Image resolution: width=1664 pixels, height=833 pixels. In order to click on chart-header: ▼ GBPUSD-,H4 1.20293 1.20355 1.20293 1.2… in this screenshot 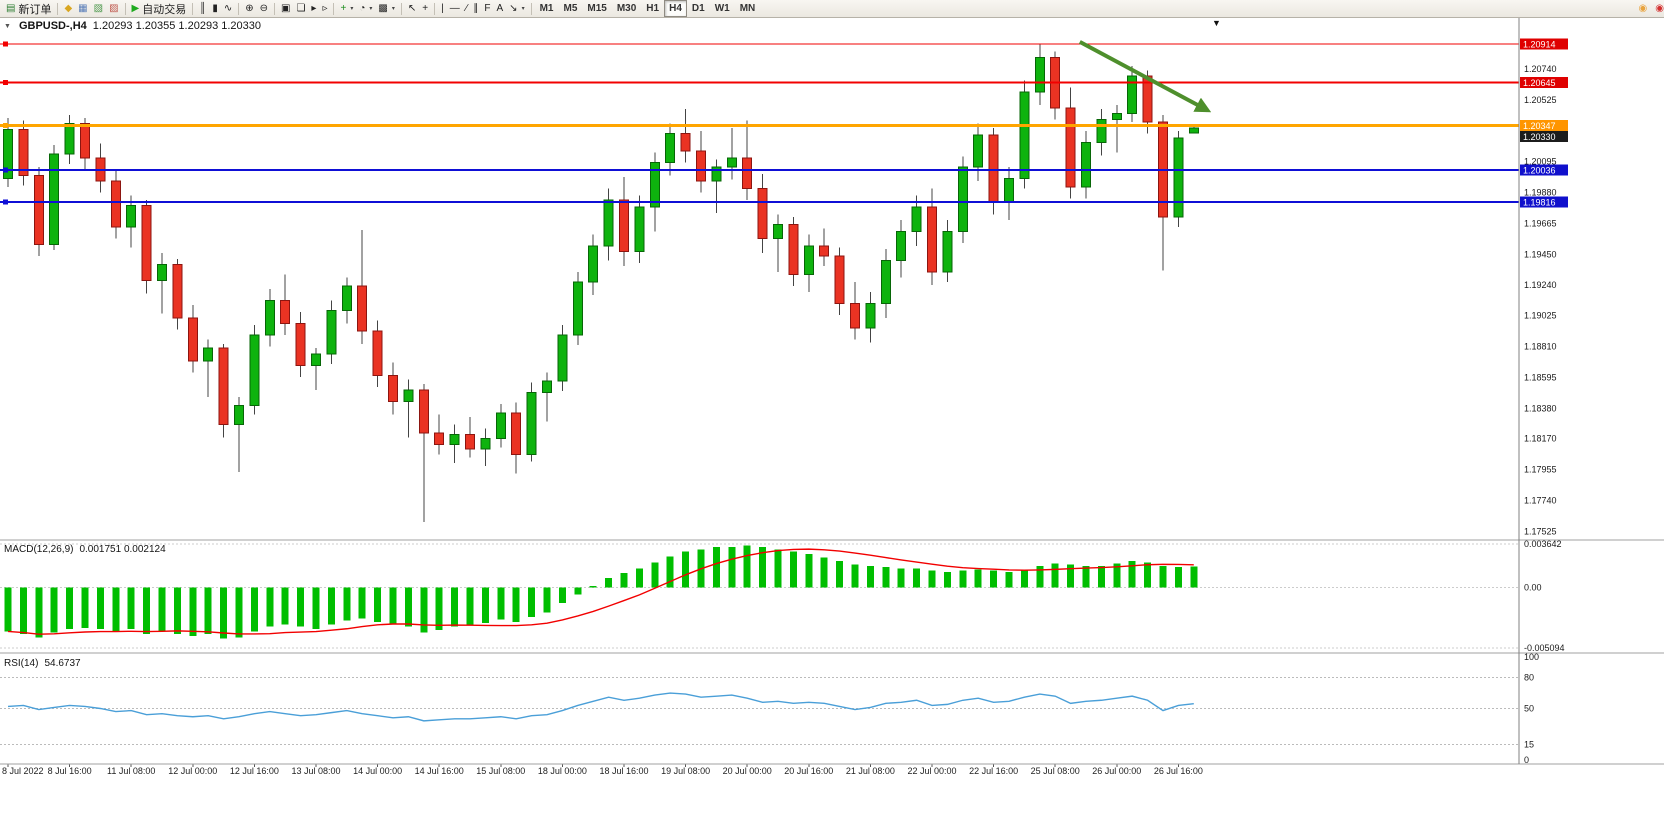, I will do `click(132, 26)`.